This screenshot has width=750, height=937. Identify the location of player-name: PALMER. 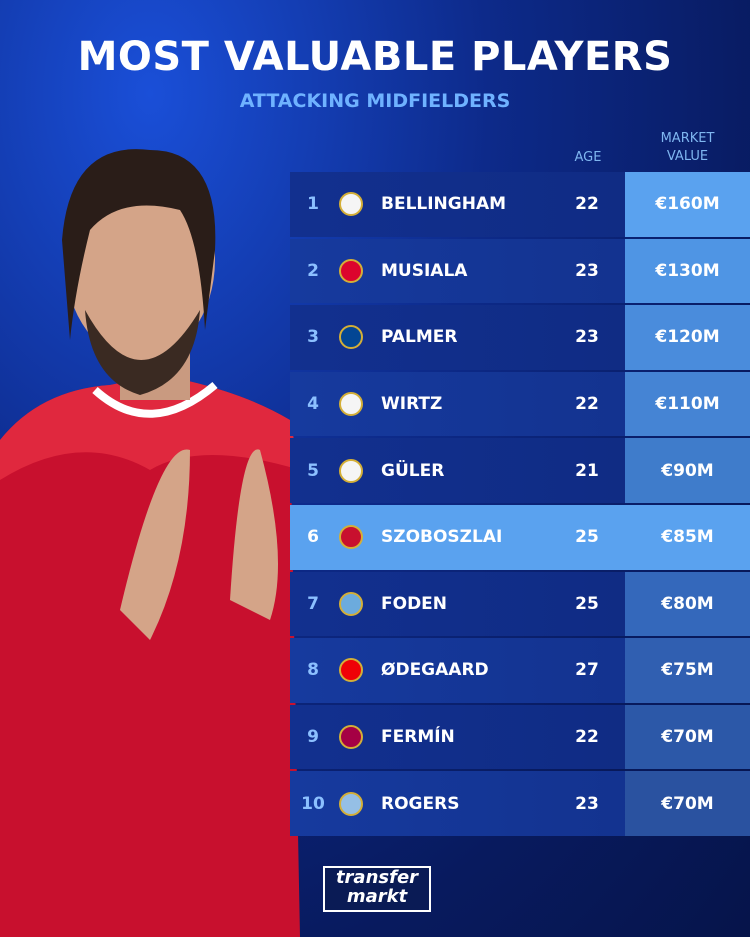
(419, 337).